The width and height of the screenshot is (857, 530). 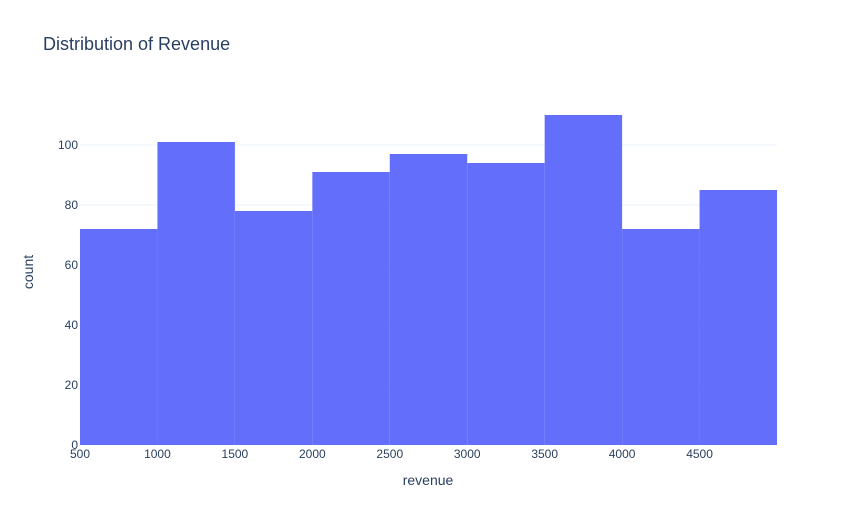 What do you see at coordinates (68, 145) in the screenshot?
I see `y-tick-label: 100` at bounding box center [68, 145].